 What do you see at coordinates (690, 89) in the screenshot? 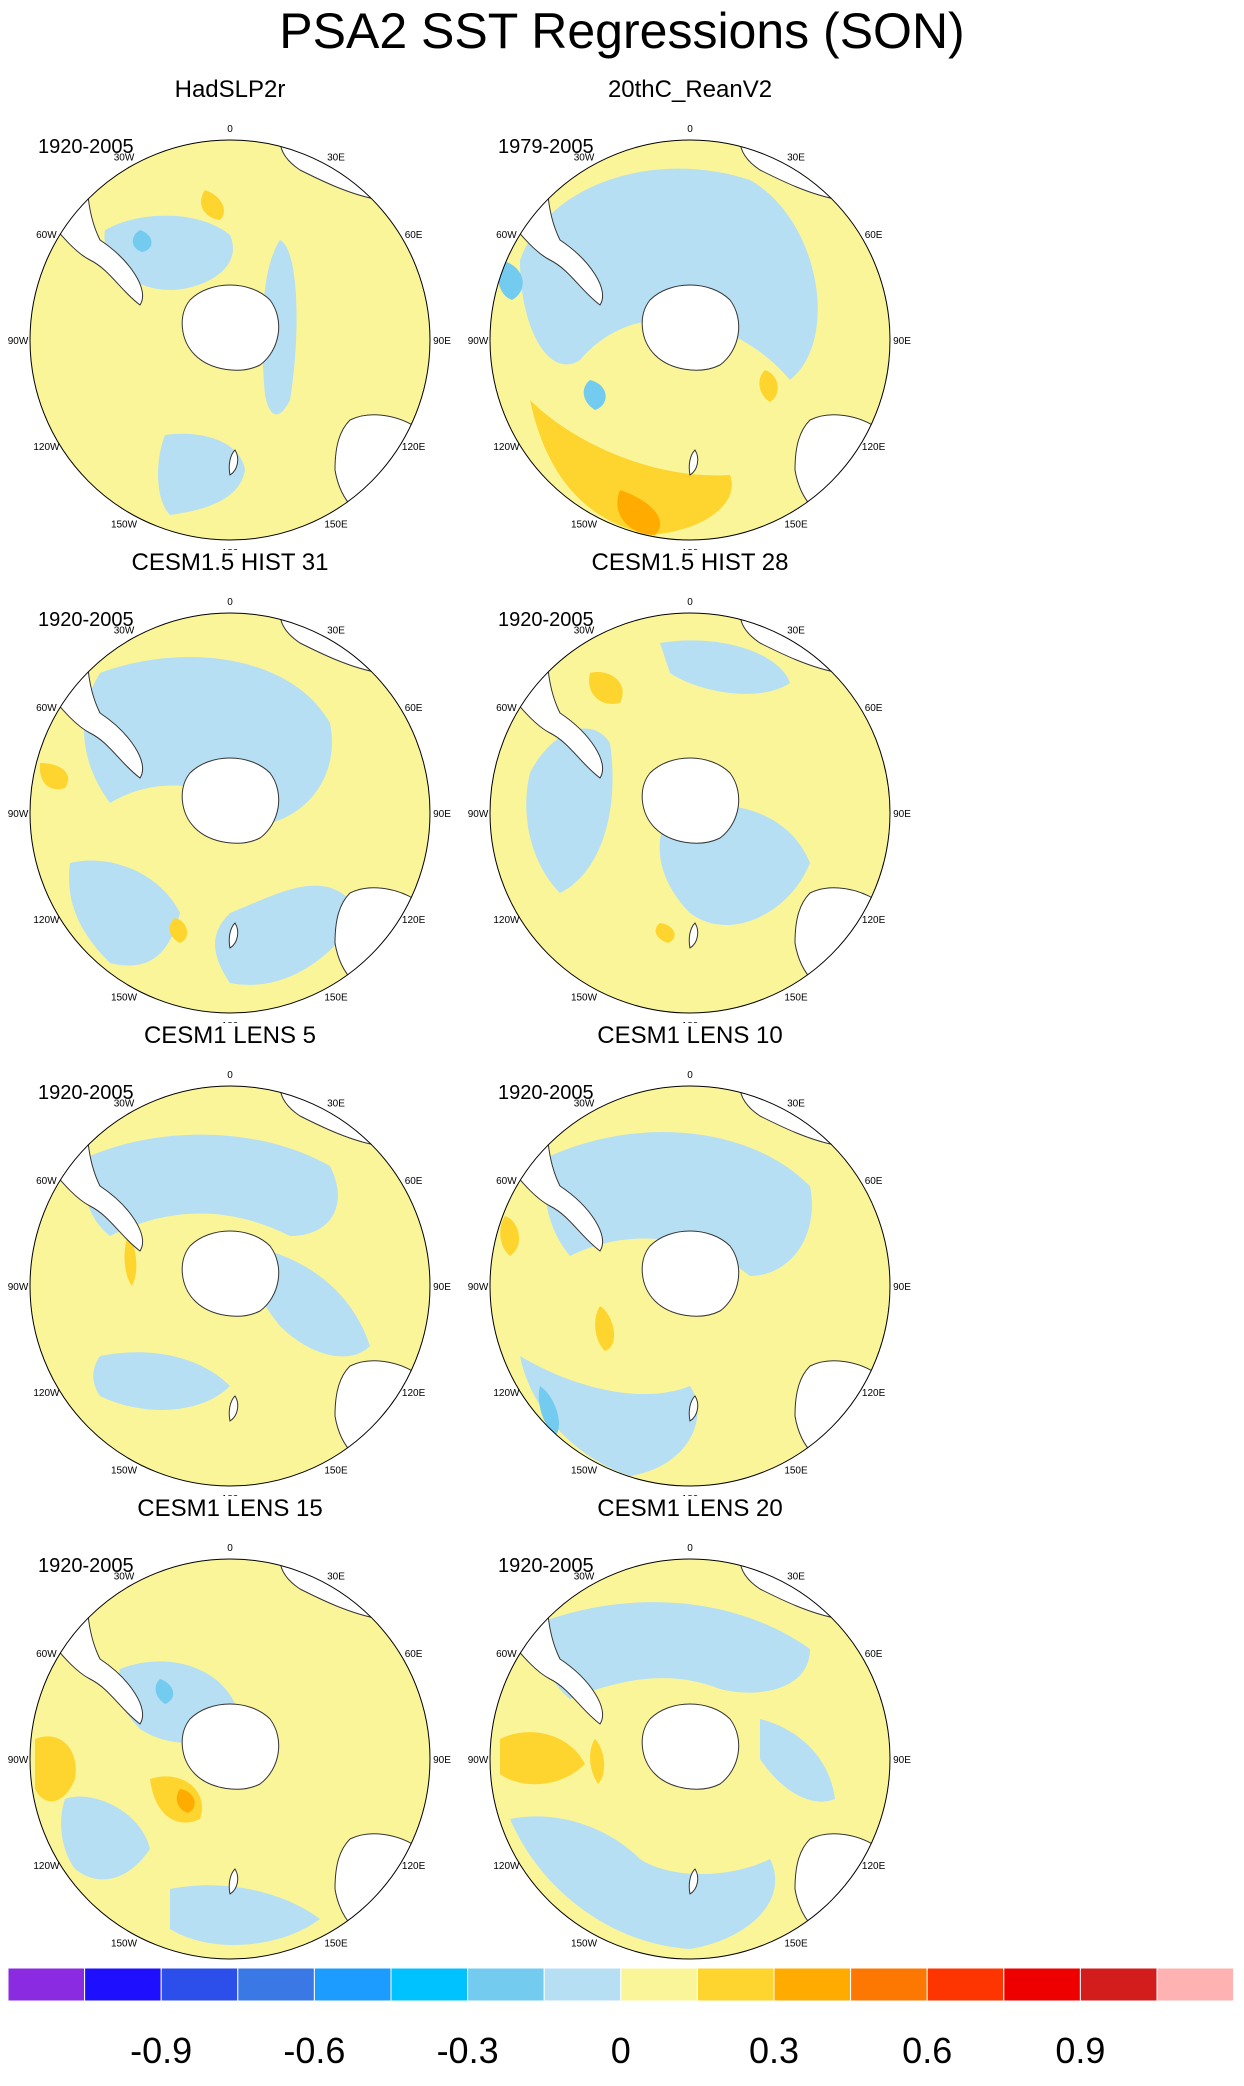
I see `panel-title: 20thC_ReanV2` at bounding box center [690, 89].